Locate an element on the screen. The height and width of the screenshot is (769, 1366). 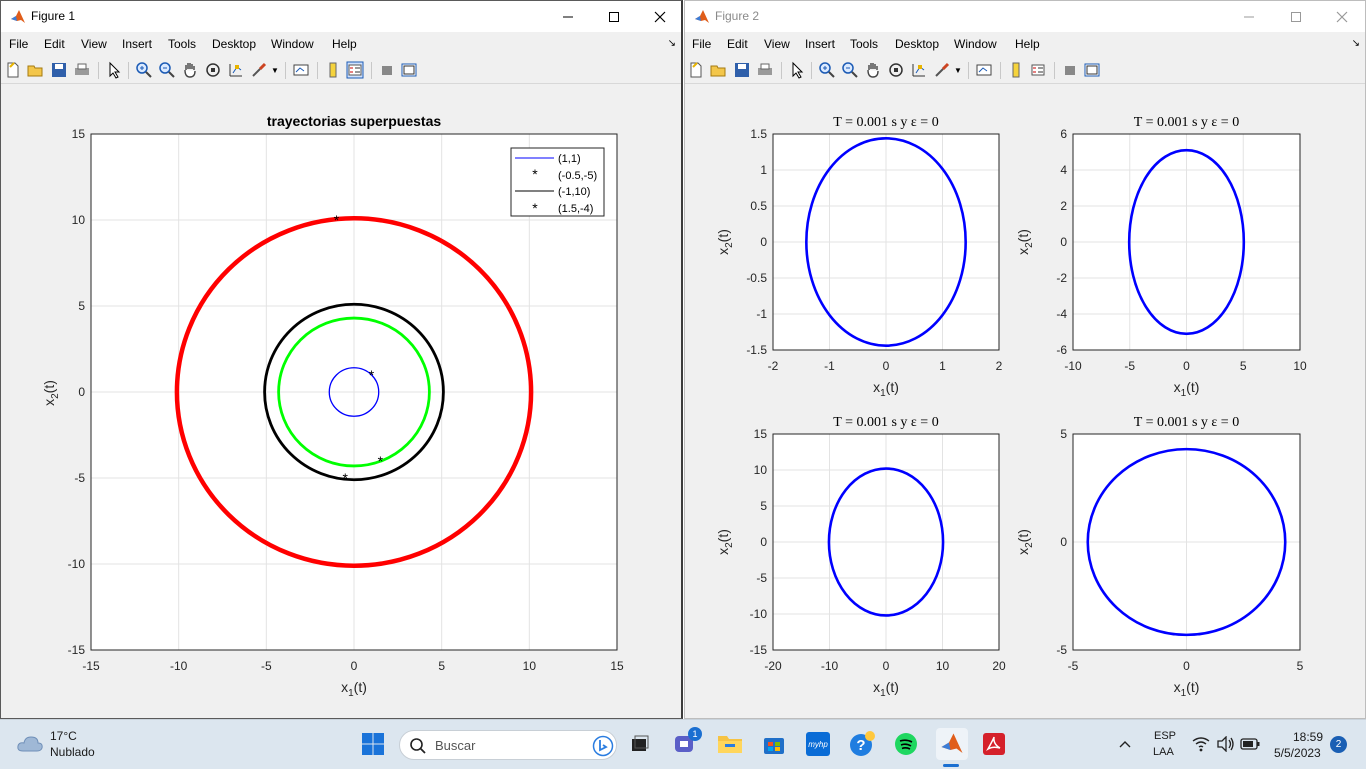
clock-time: 18:59 is located at coordinates (1308, 737).